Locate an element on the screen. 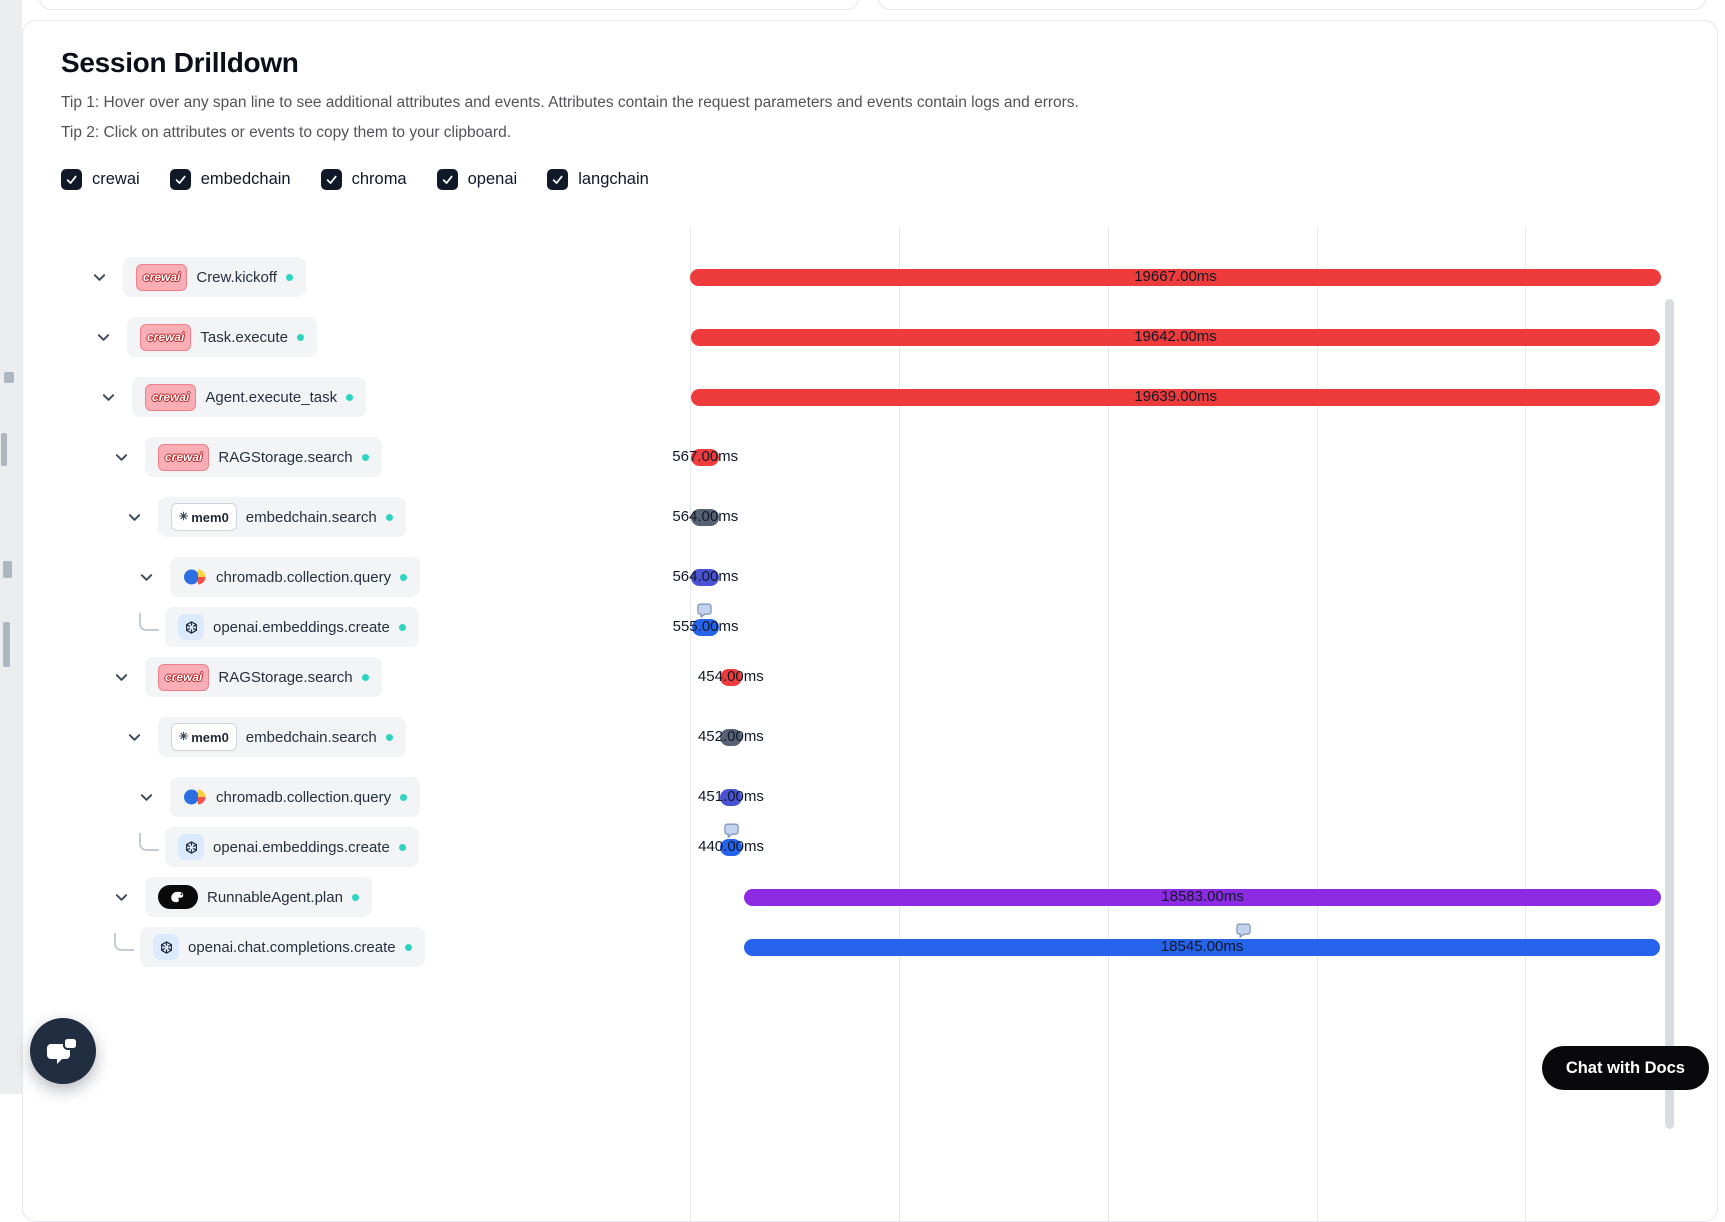  timeline-lane: 567.00ms is located at coordinates (870, 457).